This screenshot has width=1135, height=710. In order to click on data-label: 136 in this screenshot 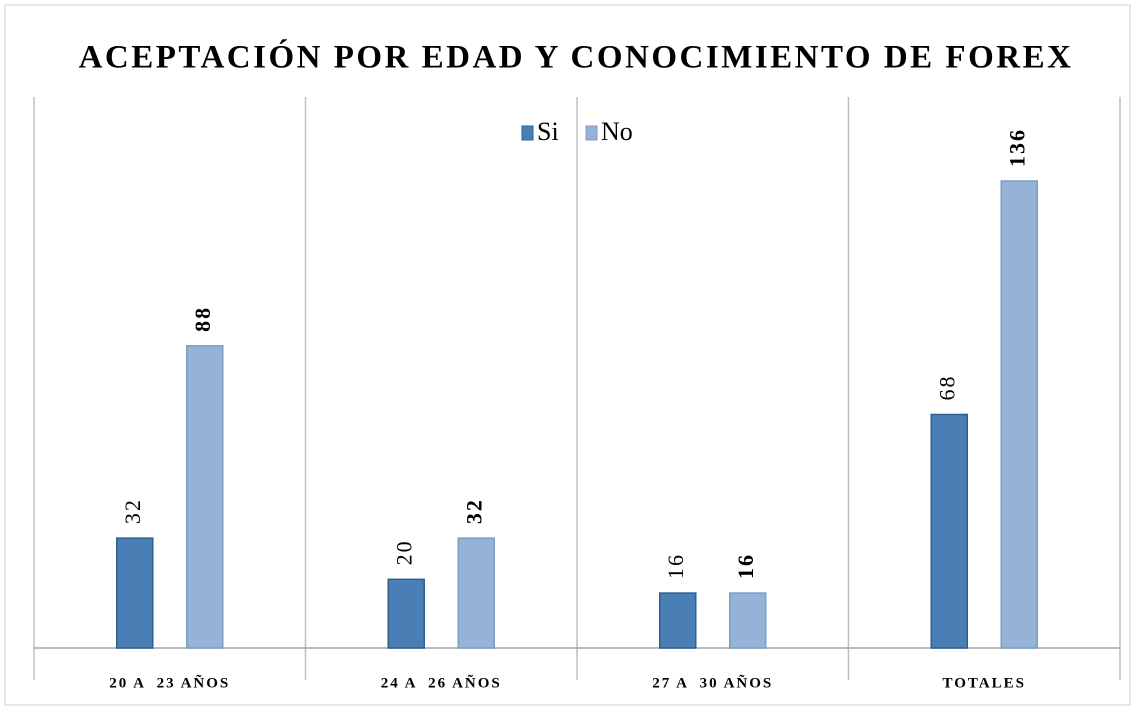, I will do `click(1016, 147)`.